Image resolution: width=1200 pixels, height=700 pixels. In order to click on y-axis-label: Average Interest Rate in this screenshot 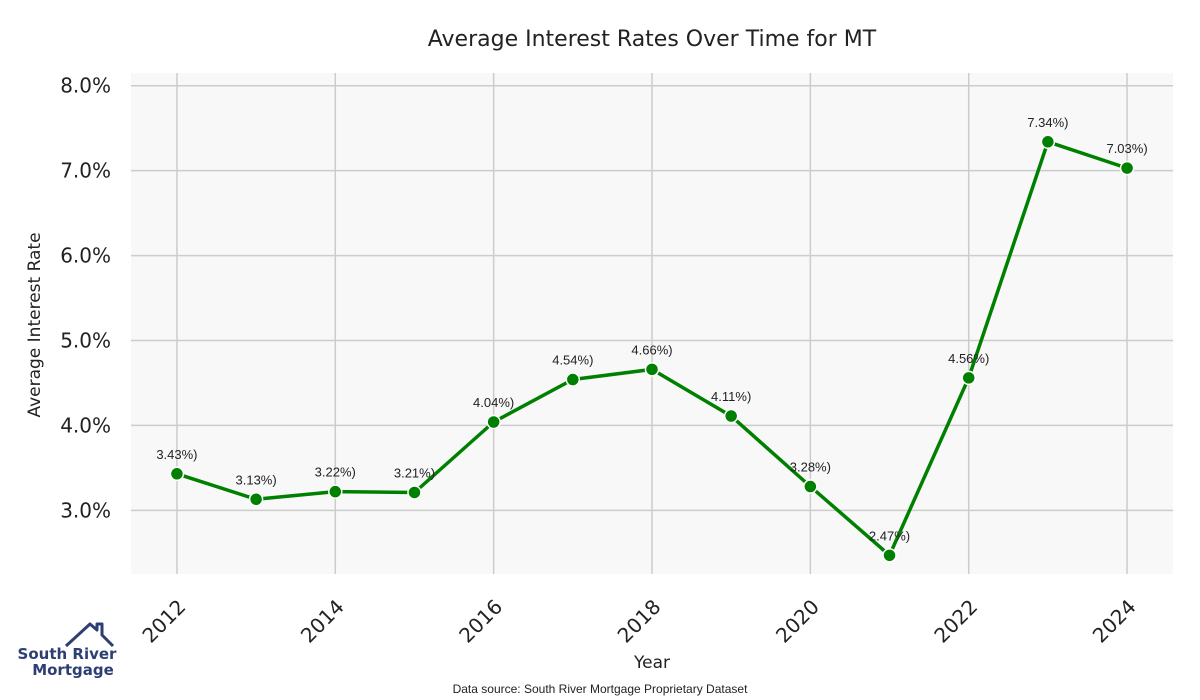, I will do `click(35, 324)`.